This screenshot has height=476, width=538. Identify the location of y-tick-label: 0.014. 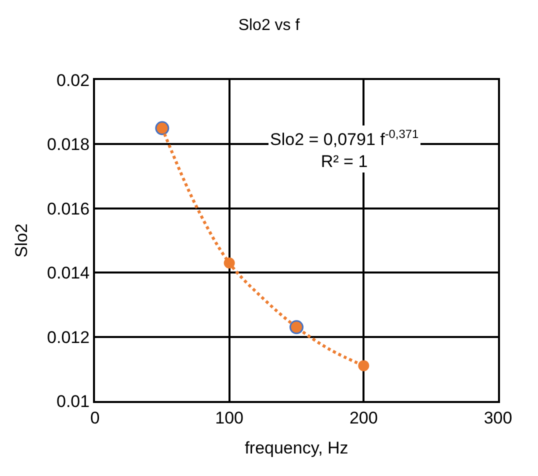
(68, 273).